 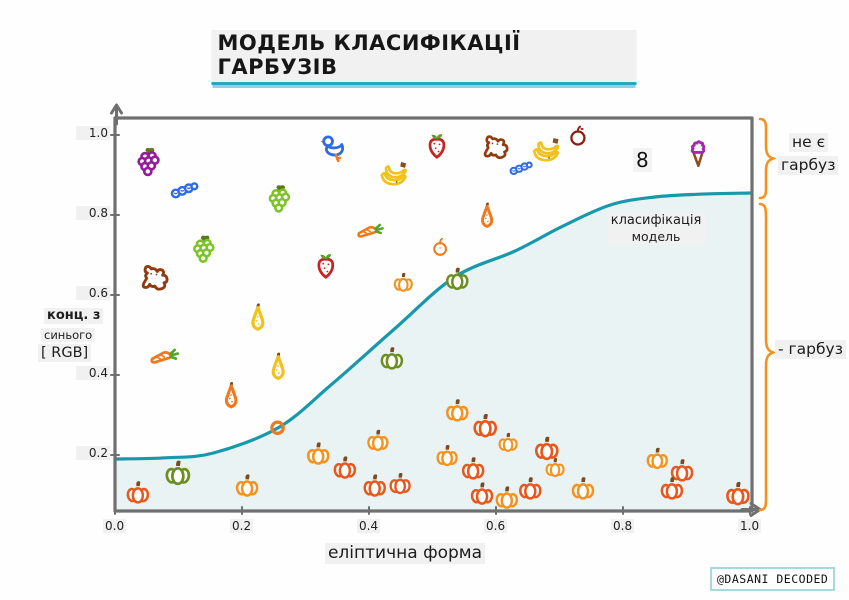 I want to click on y-axis-arrow, so click(x=116, y=114).